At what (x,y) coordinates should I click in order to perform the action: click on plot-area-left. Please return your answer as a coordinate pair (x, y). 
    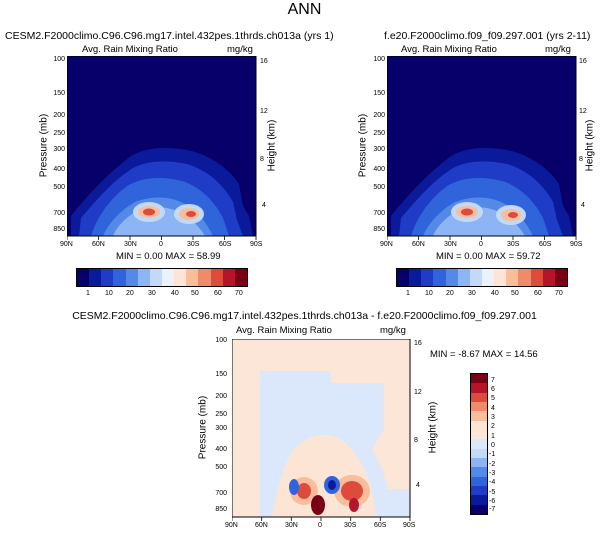
    Looking at the image, I should click on (162, 148).